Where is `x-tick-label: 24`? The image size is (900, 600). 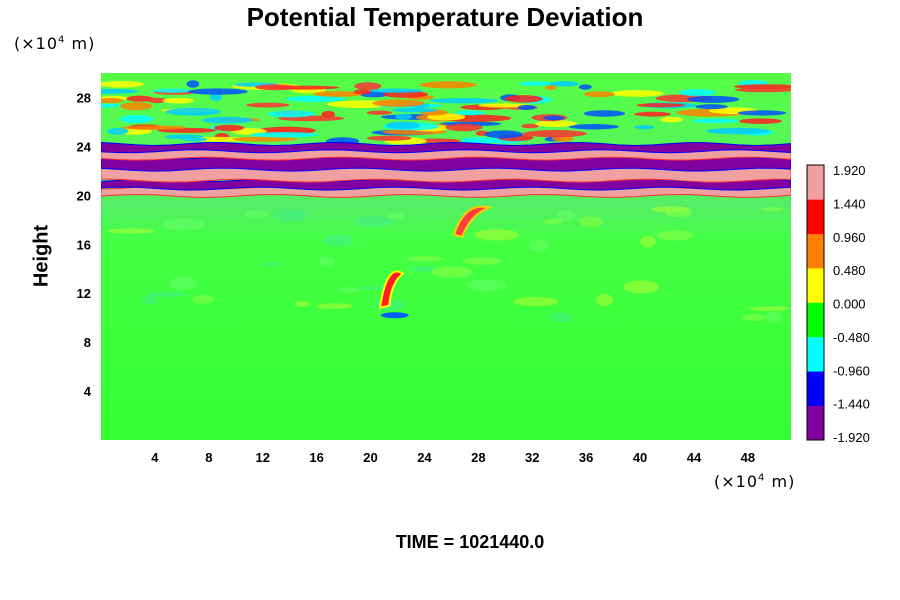
x-tick-label: 24 is located at coordinates (424, 457).